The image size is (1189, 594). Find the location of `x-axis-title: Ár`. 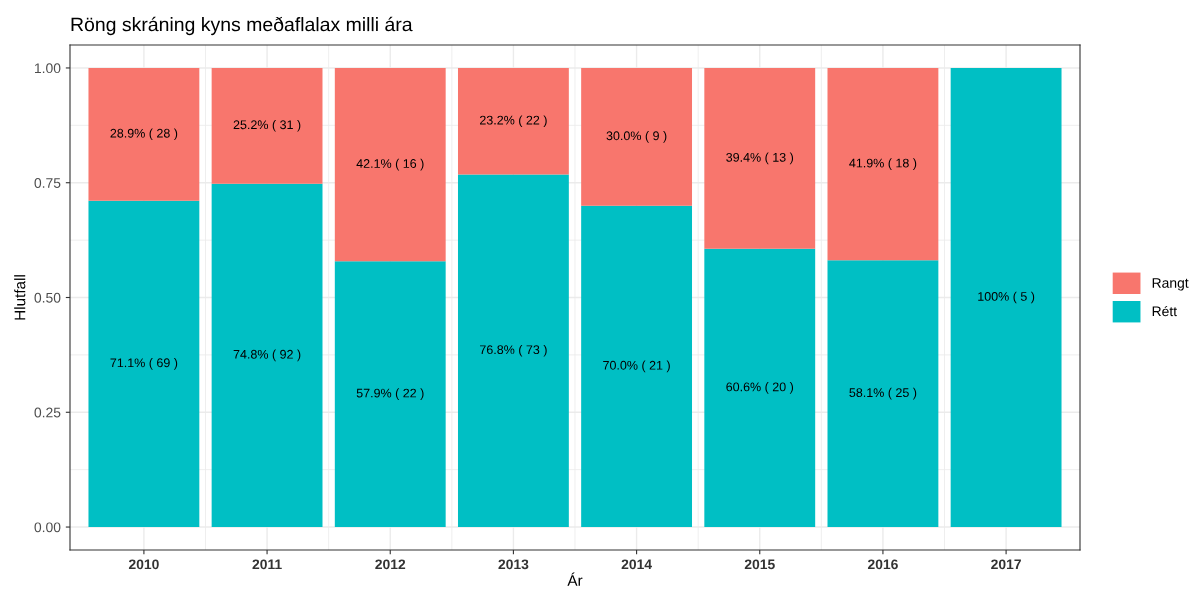

x-axis-title: Ár is located at coordinates (575, 579).